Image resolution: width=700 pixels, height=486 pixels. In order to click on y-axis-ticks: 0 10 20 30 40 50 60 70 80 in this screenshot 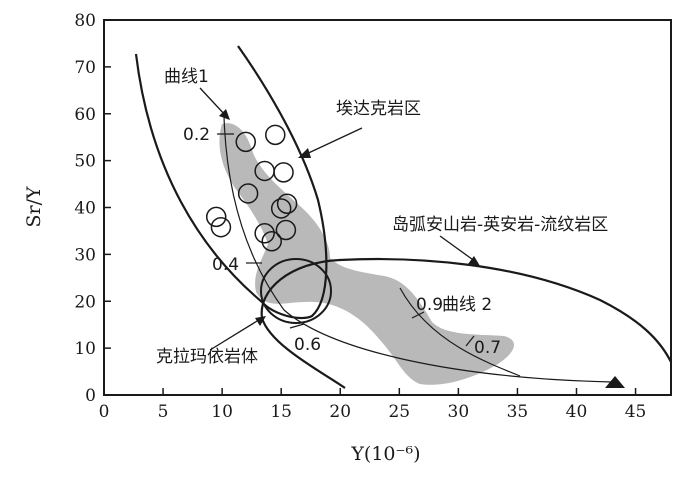, I will do `click(92, 208)`.